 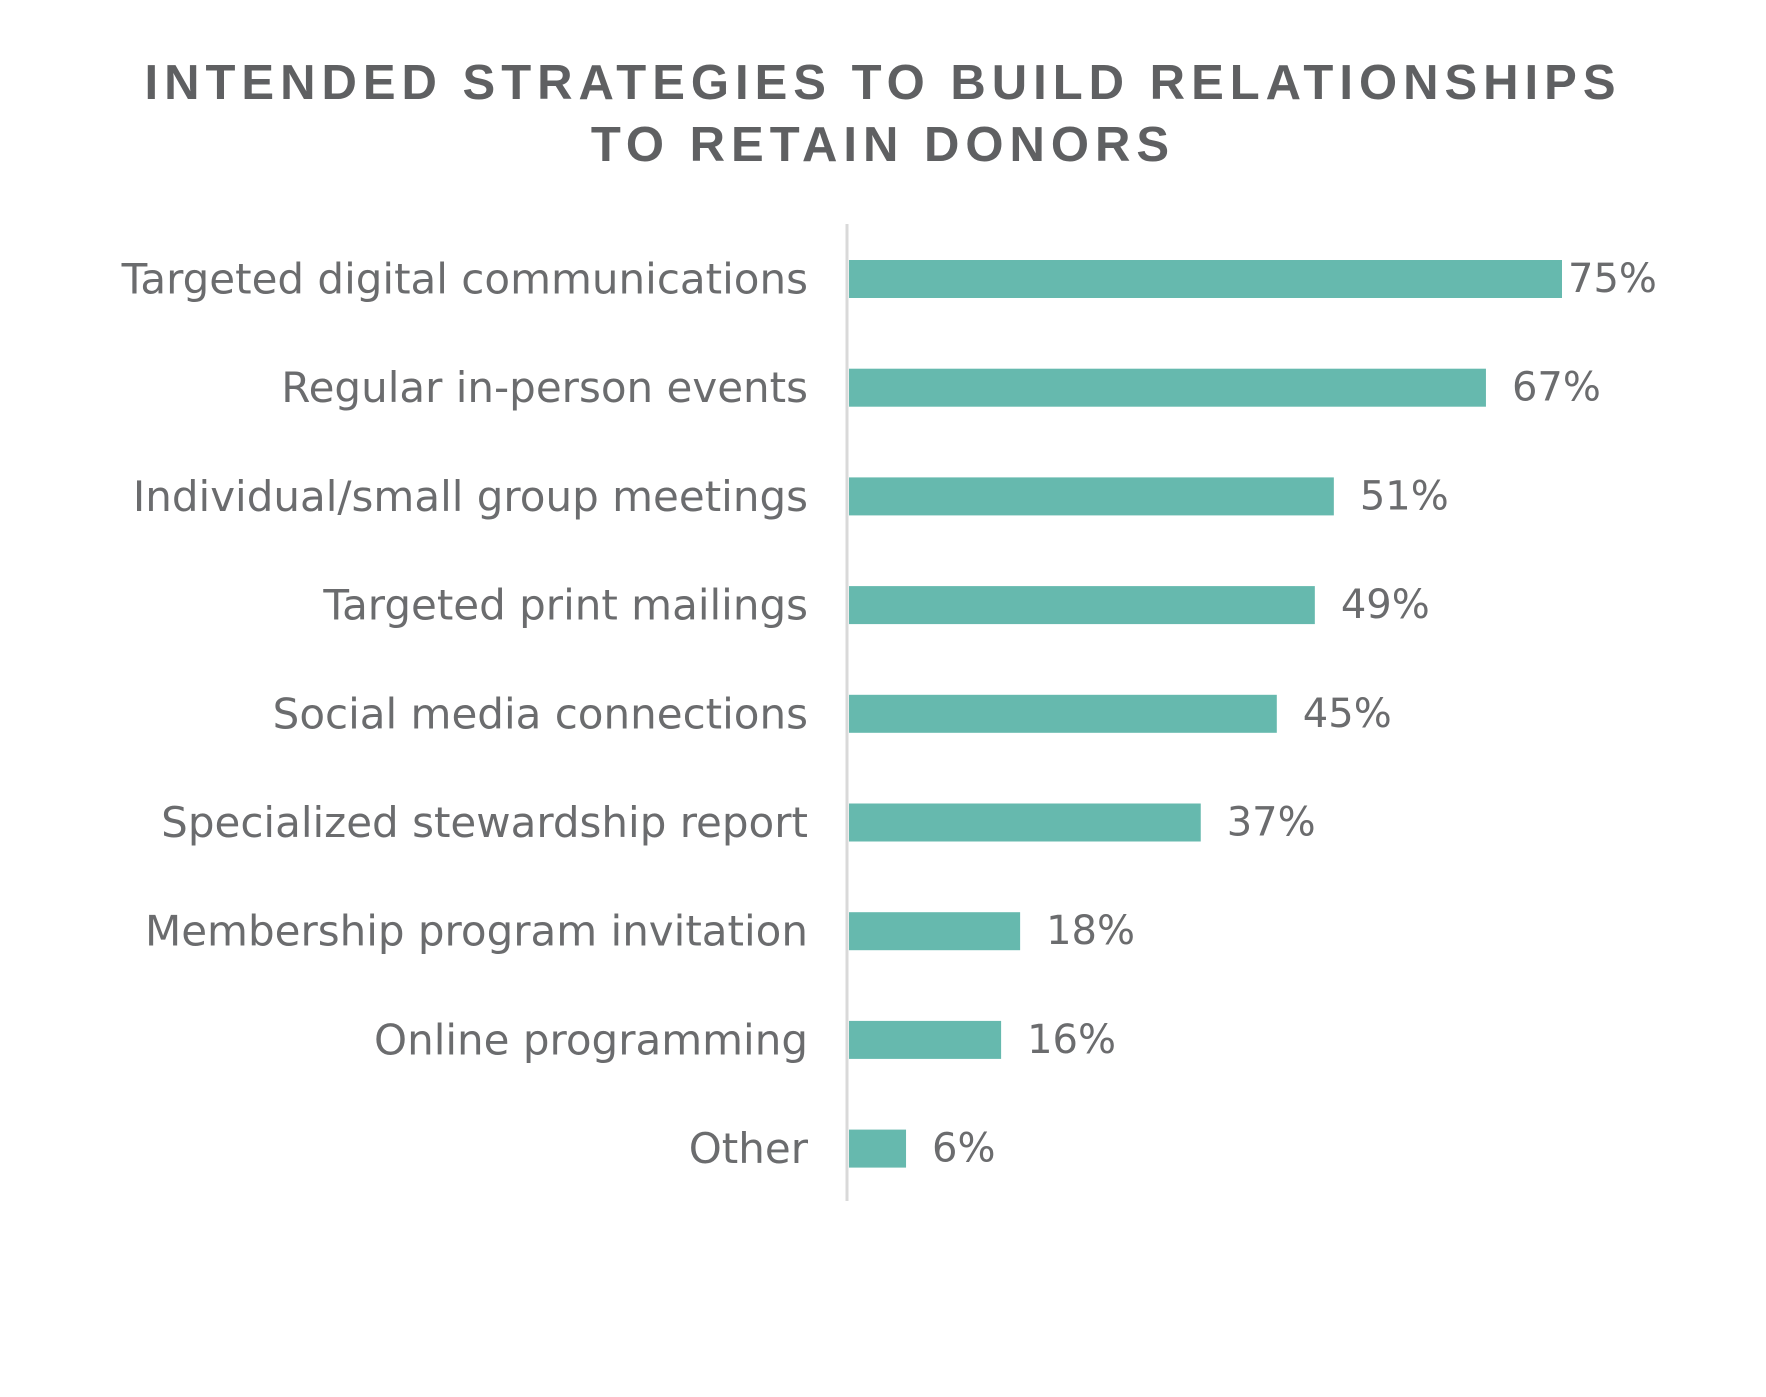 What do you see at coordinates (1556, 388) in the screenshot?
I see `value-label: 67%` at bounding box center [1556, 388].